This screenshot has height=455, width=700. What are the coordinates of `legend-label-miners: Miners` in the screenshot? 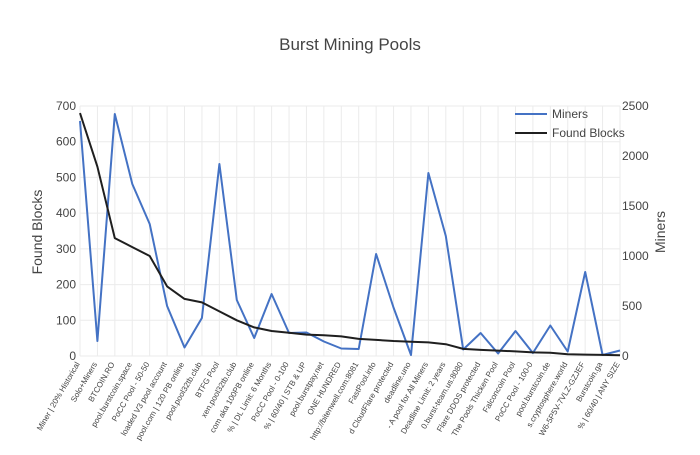 It's located at (570, 114).